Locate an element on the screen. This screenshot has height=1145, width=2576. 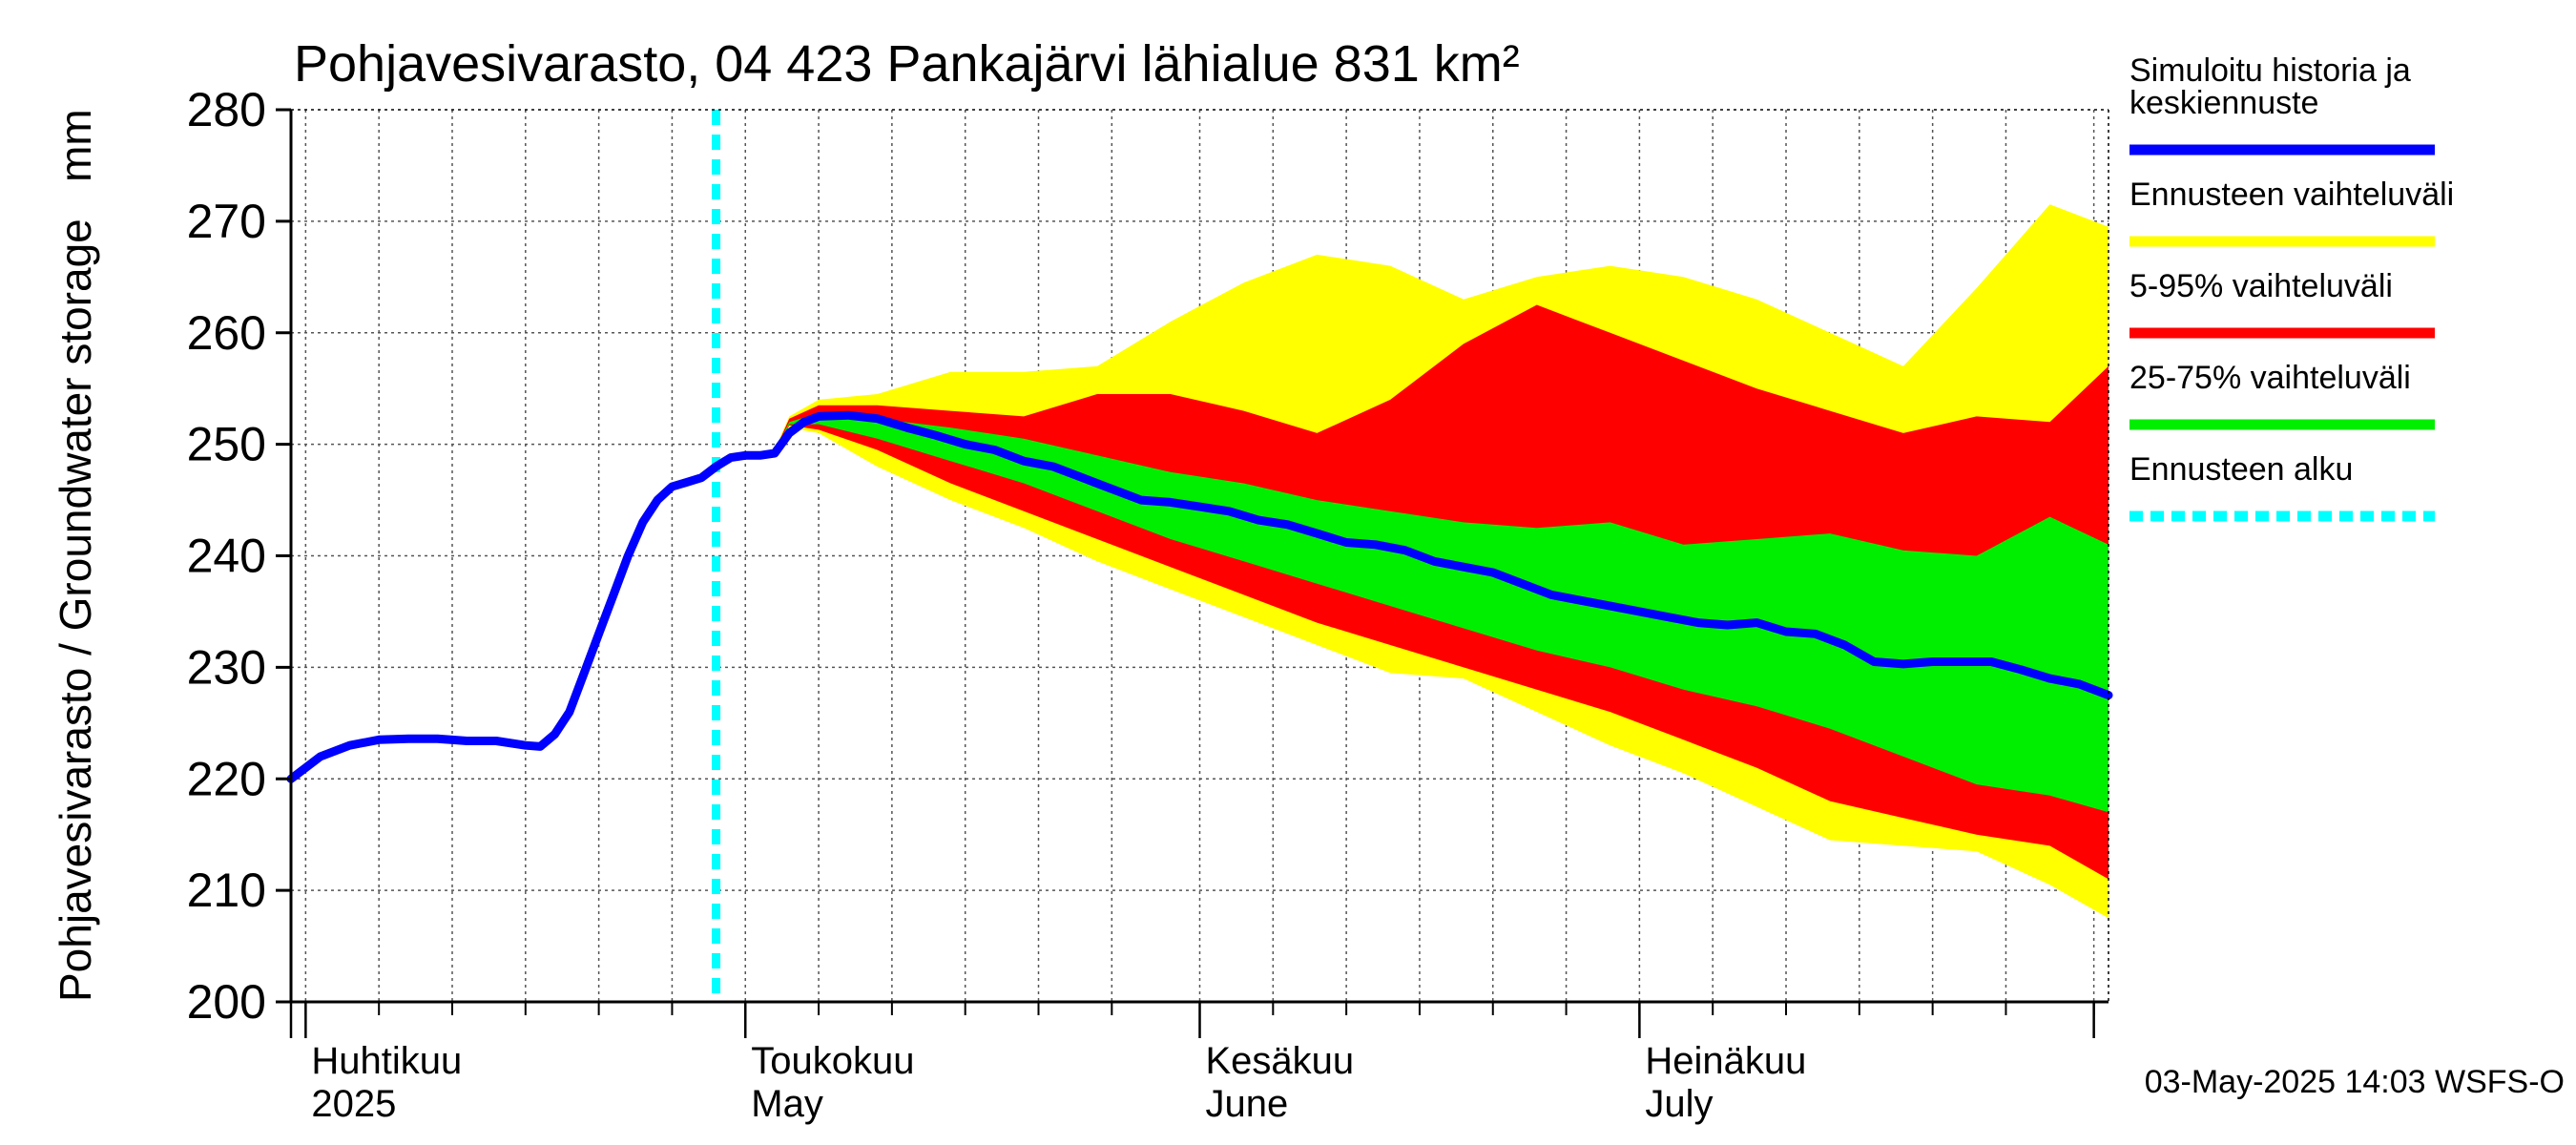
legend-label: keskiennuste is located at coordinates (2223, 103).